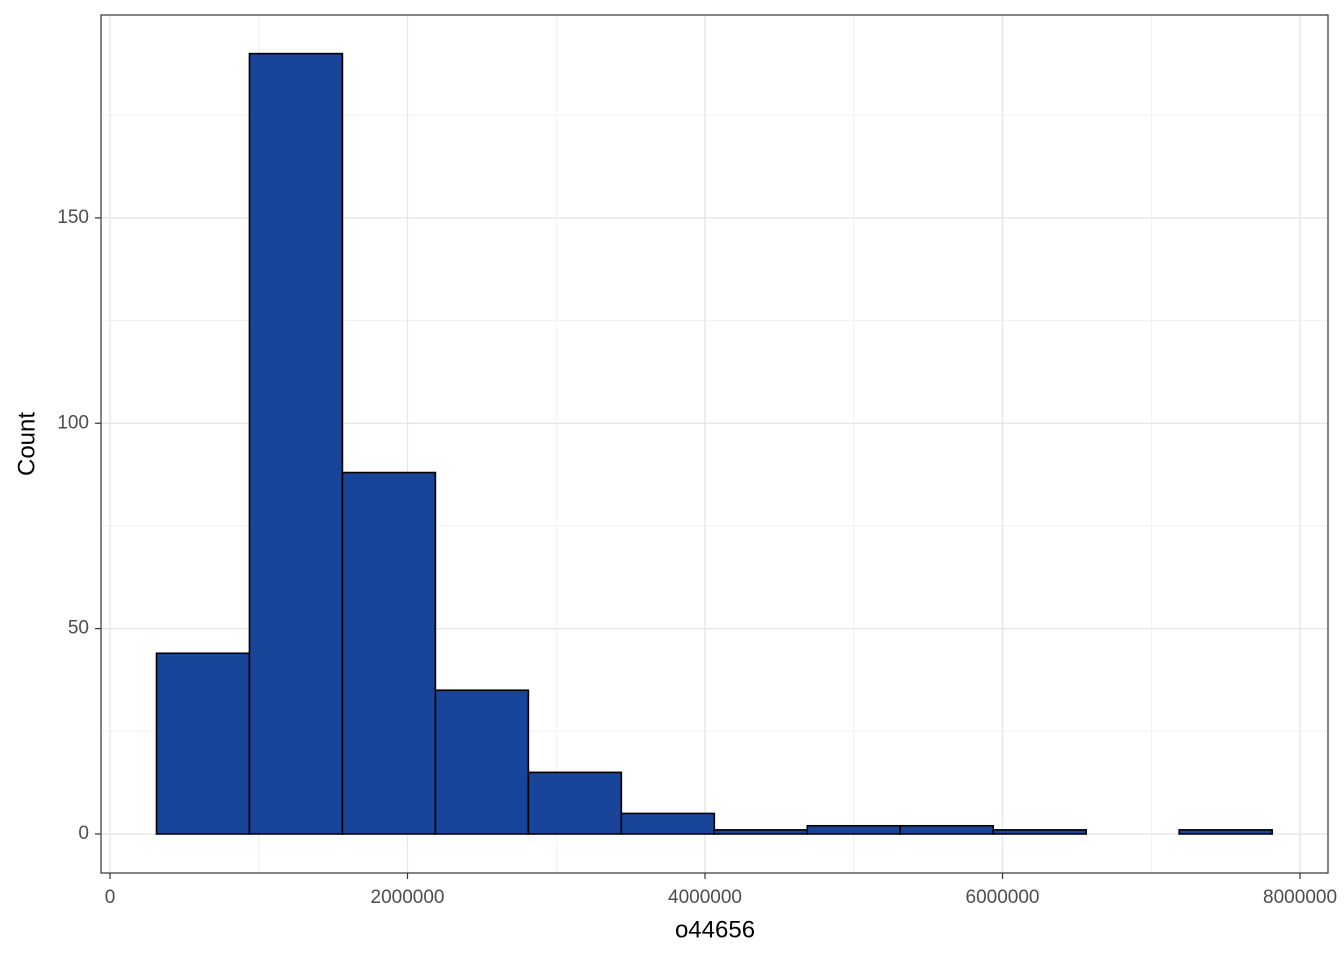 The image size is (1344, 965). I want to click on y-tick-label: 0, so click(83, 833).